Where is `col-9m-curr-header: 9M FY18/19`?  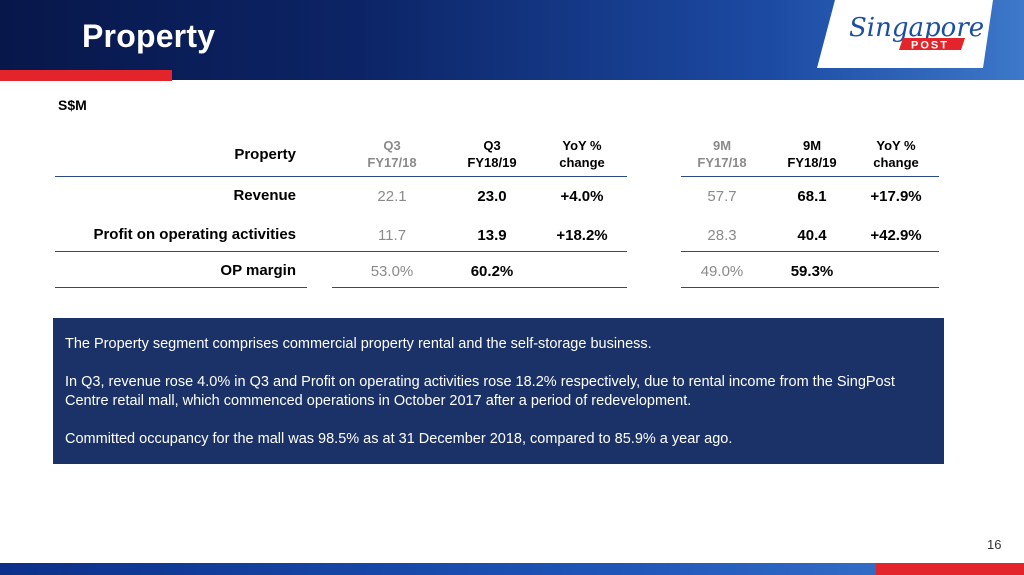 col-9m-curr-header: 9M FY18/19 is located at coordinates (812, 154).